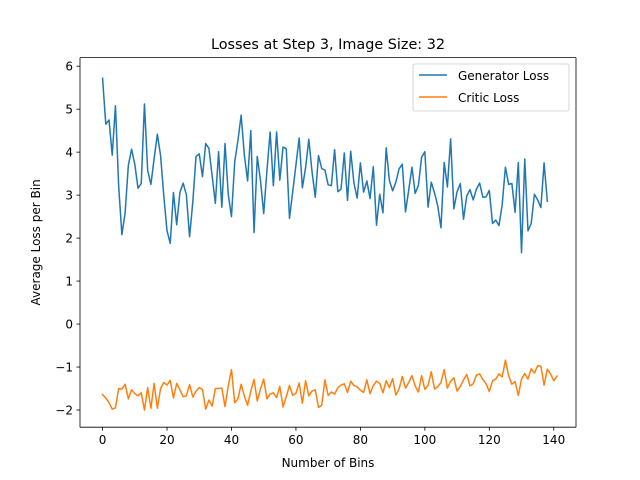 This screenshot has height=480, width=640. I want to click on y-tick-label: −2, so click(64, 410).